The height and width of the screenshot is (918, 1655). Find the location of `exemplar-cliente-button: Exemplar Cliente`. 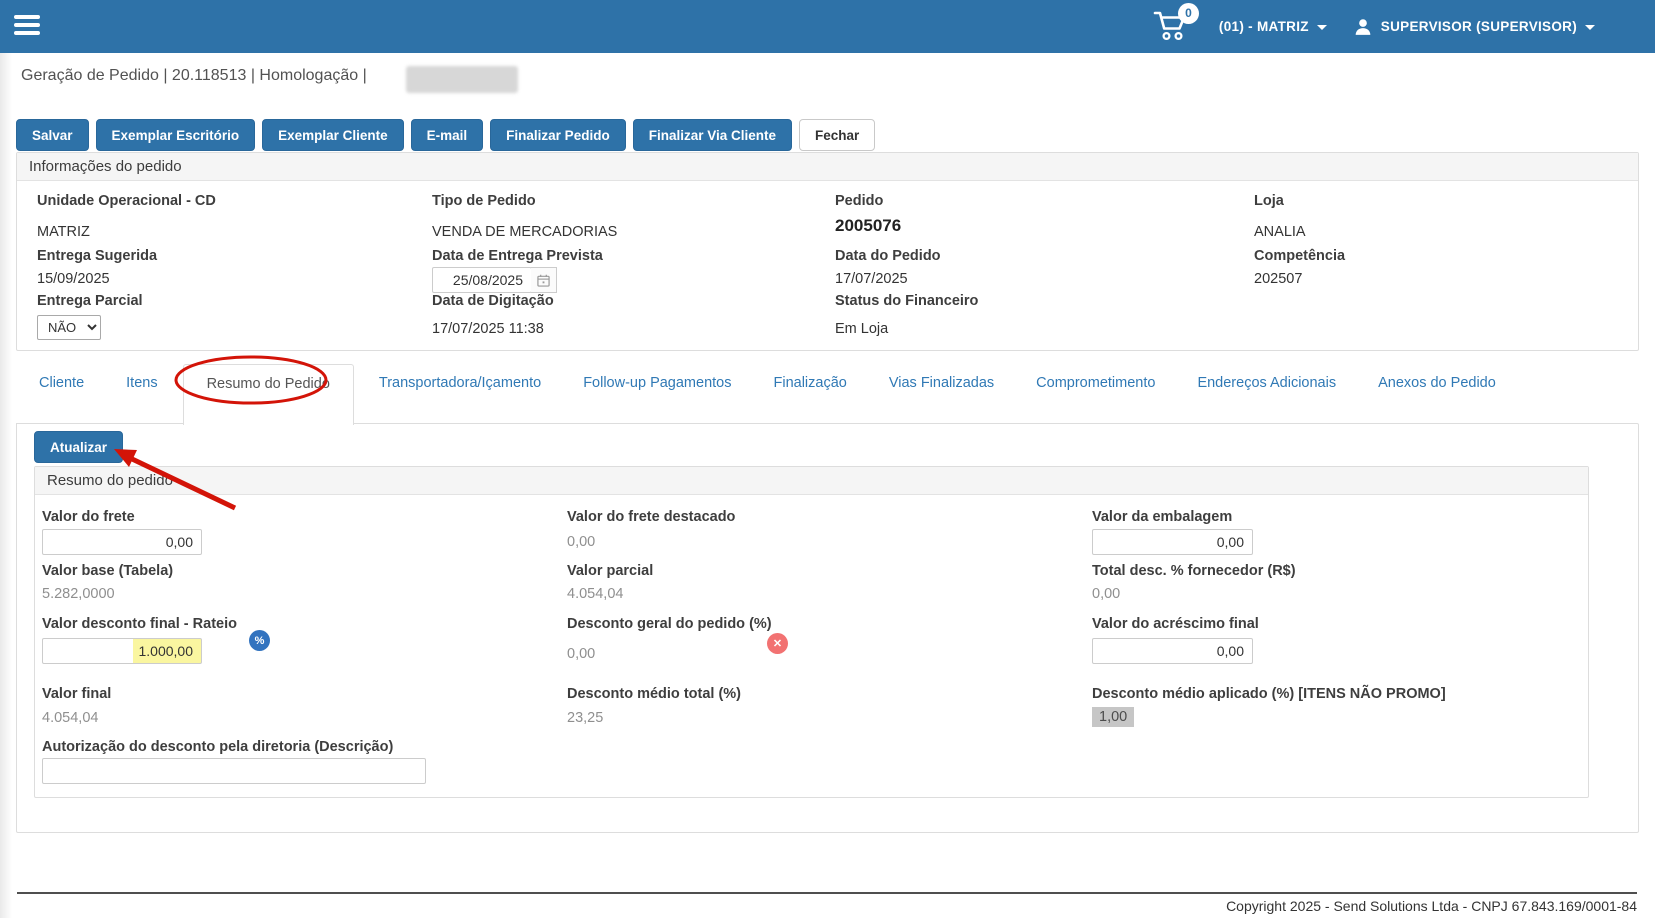

exemplar-cliente-button: Exemplar Cliente is located at coordinates (333, 135).